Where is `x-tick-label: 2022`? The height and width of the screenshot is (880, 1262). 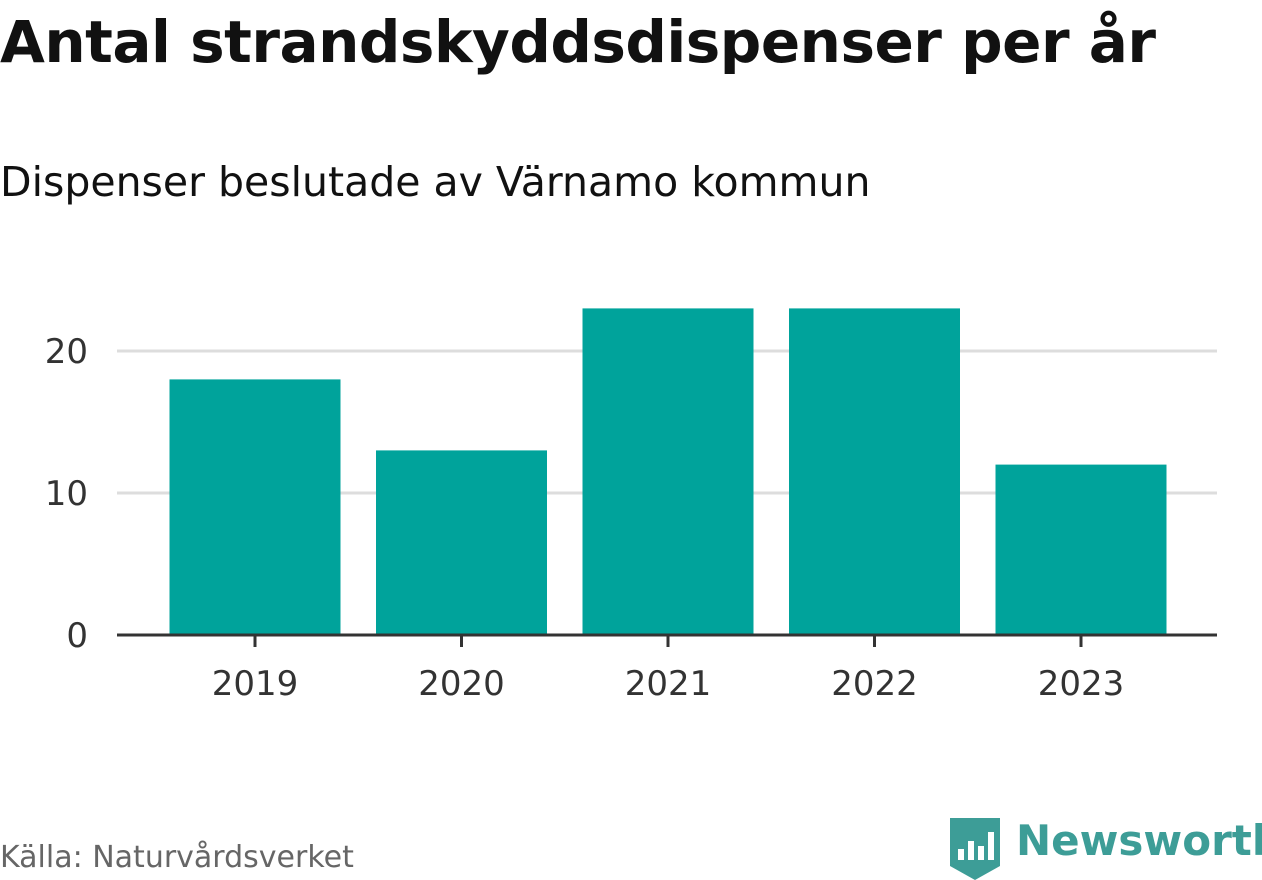 x-tick-label: 2022 is located at coordinates (874, 684).